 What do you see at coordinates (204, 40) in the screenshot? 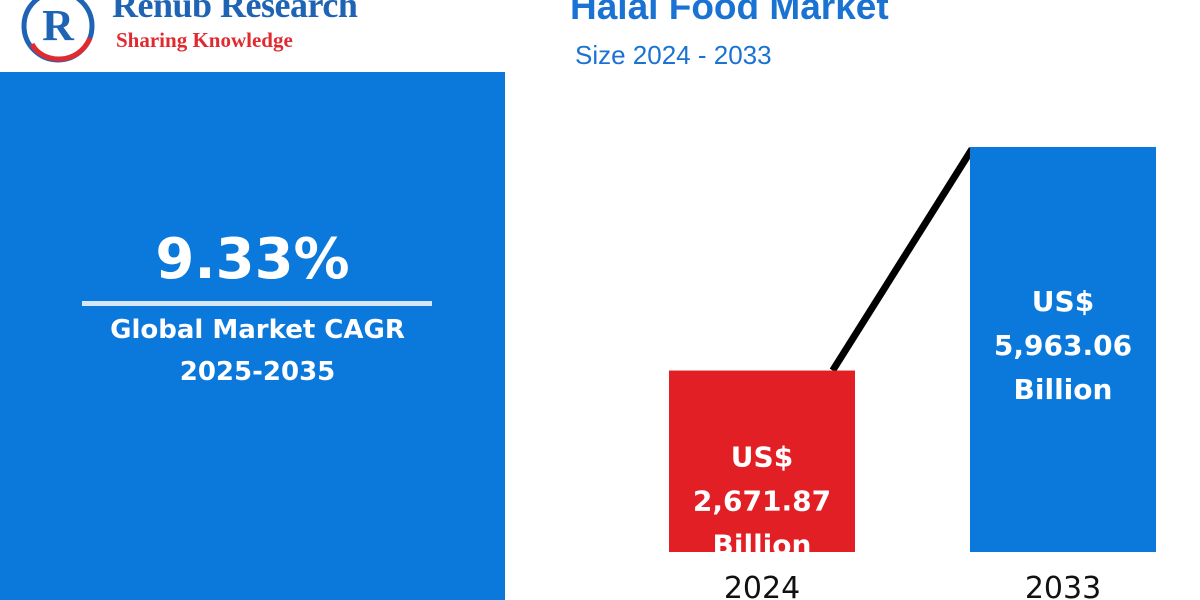
I see `brand-tagline: Sharing Knowledge` at bounding box center [204, 40].